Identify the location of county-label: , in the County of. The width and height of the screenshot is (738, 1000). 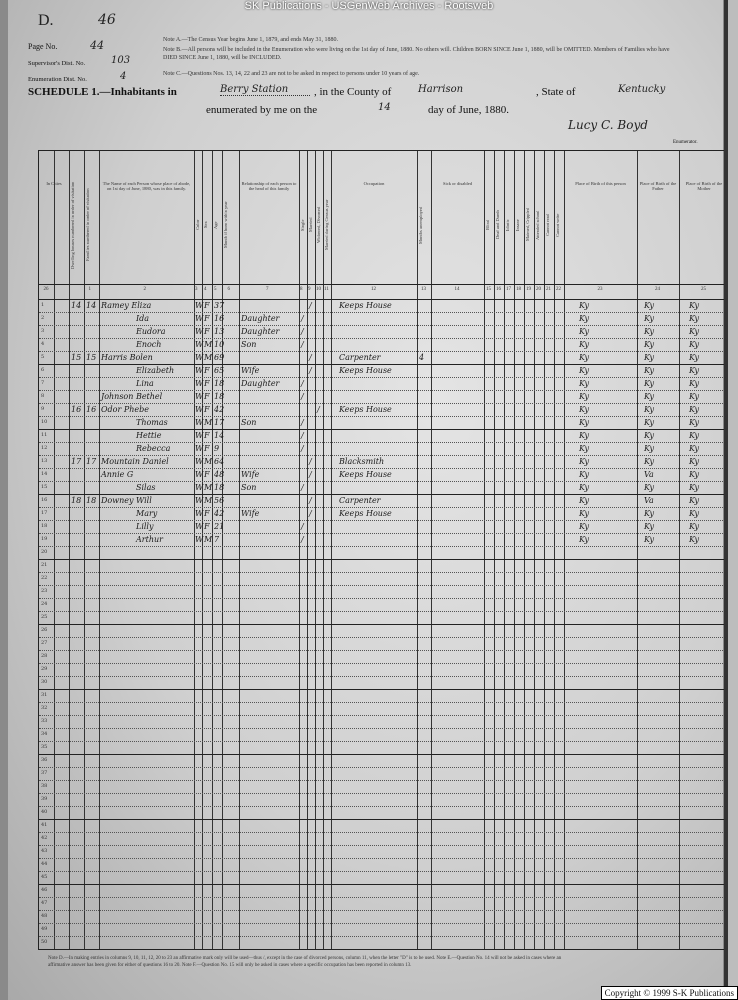
(353, 92).